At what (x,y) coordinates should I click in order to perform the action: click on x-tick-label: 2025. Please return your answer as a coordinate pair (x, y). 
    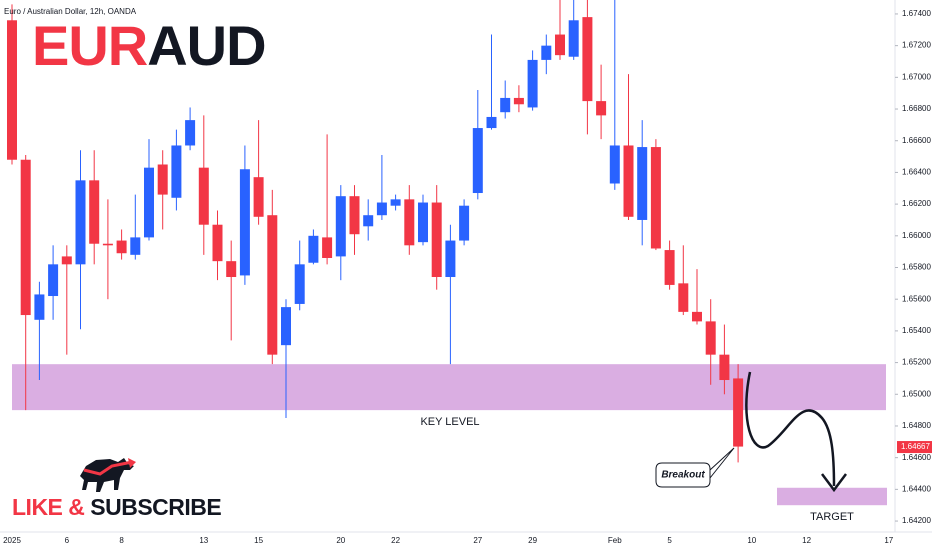
    Looking at the image, I should click on (12, 540).